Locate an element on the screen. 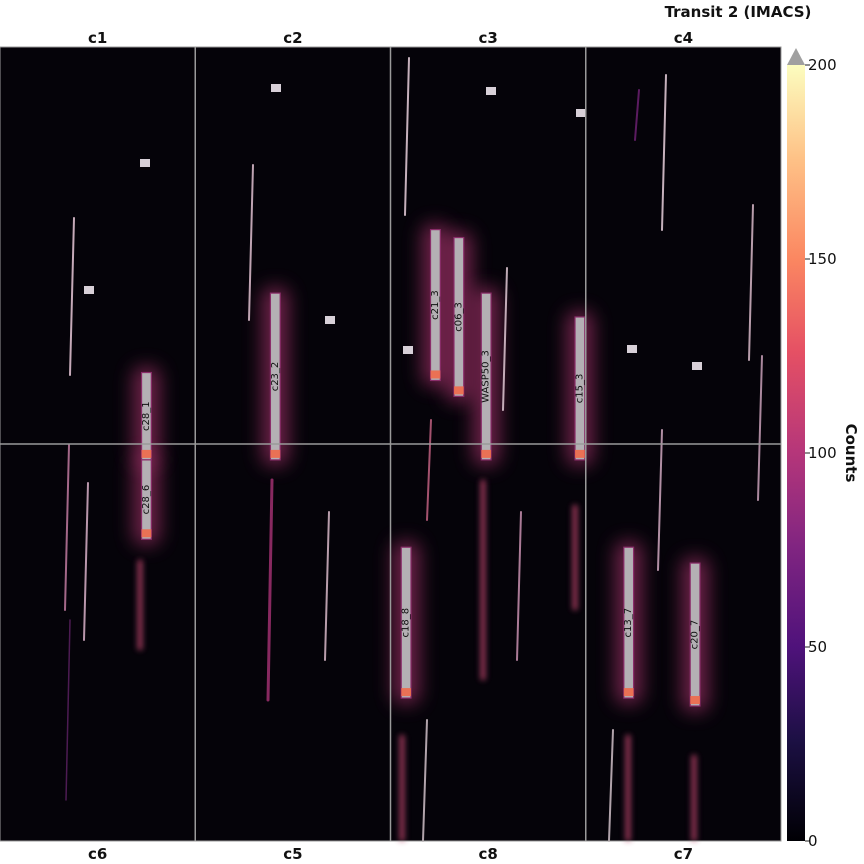 This screenshot has width=864, height=864. aperture-label-c21_3: c21_3 is located at coordinates (435, 305).